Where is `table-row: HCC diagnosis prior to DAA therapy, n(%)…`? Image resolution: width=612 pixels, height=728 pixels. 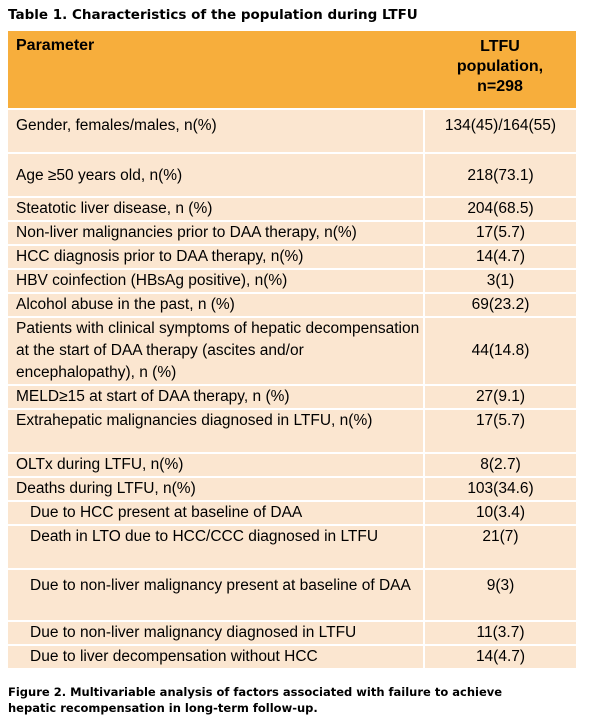 table-row: HCC diagnosis prior to DAA therapy, n(%)… is located at coordinates (292, 257).